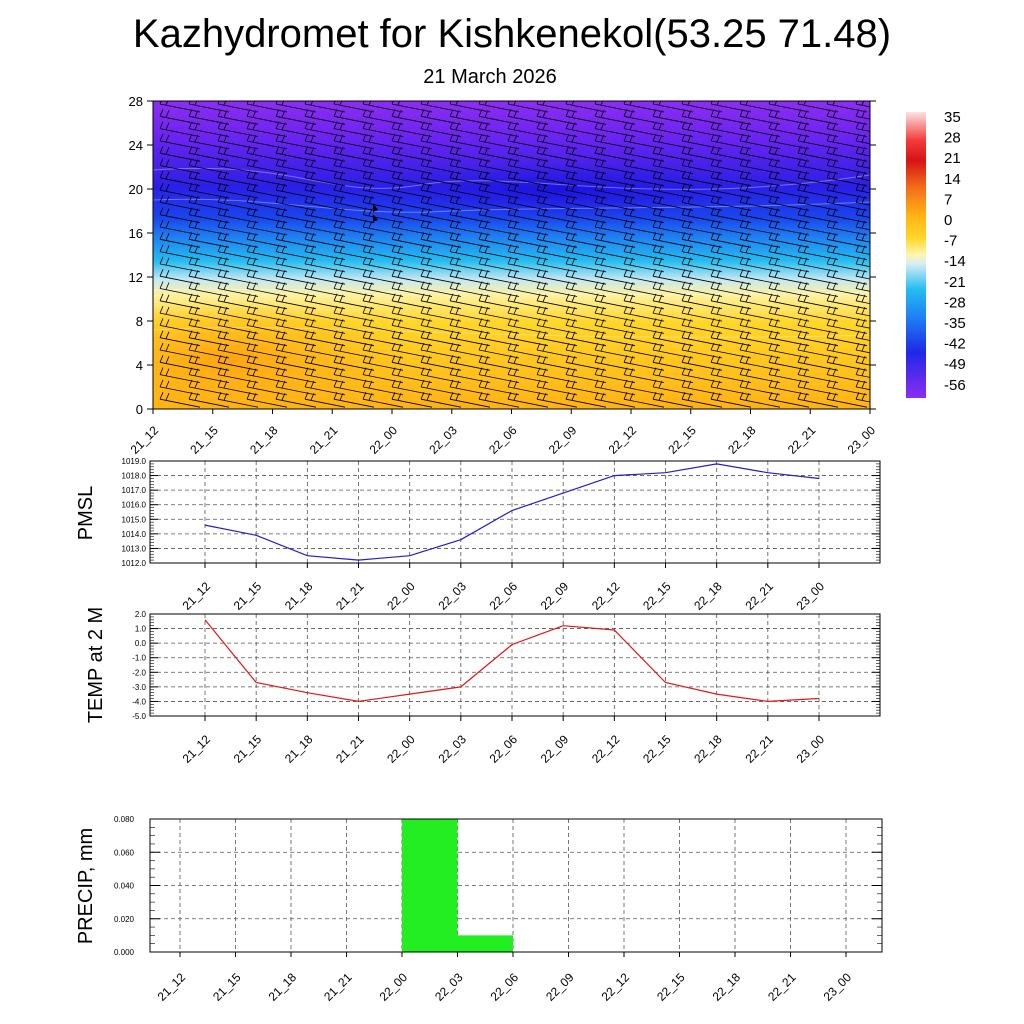  I want to click on pmsl-ylabel: PMSL, so click(86, 513).